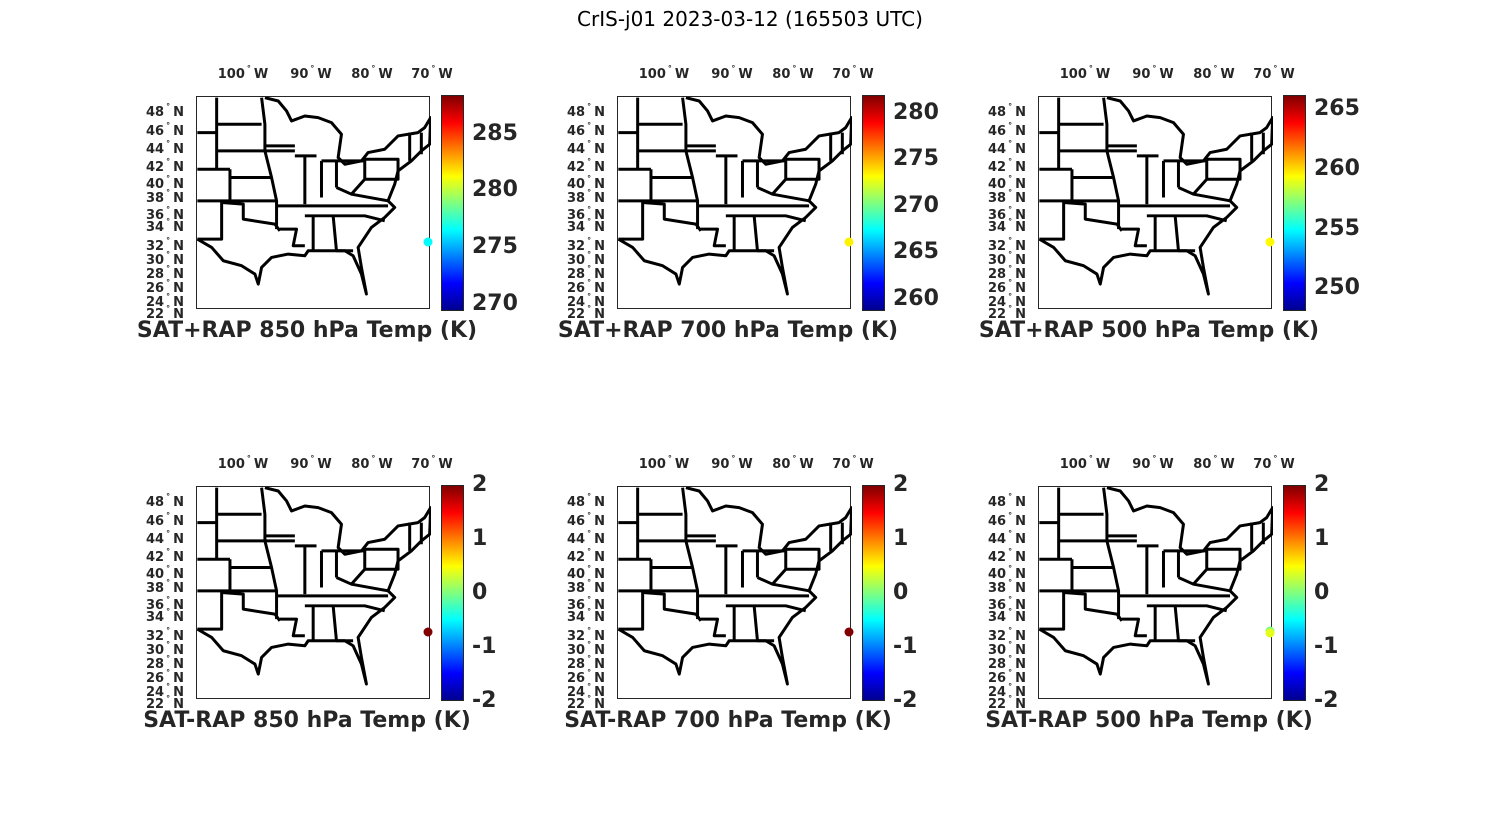 This screenshot has height=825, width=1500. What do you see at coordinates (307, 720) in the screenshot?
I see `panel-title: SAT-RAP 850 hPa Temp (K)` at bounding box center [307, 720].